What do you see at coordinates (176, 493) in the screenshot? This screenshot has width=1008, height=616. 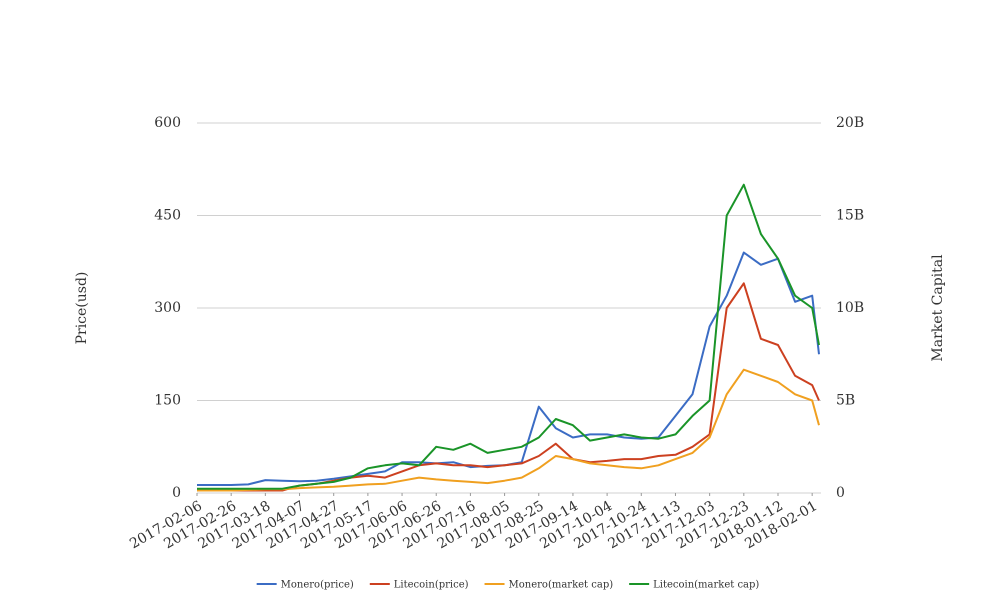 I see `y-tick-label: 0` at bounding box center [176, 493].